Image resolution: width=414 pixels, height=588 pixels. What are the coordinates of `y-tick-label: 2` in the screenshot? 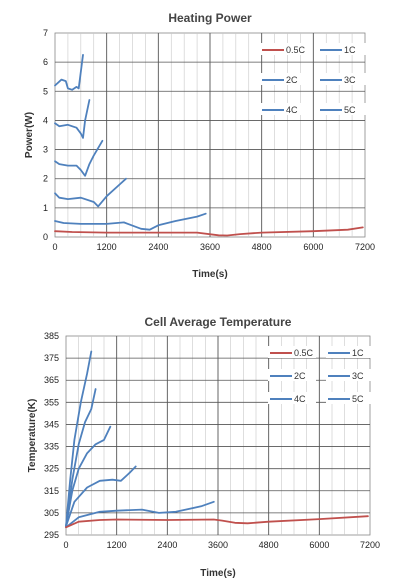 It's located at (45, 179).